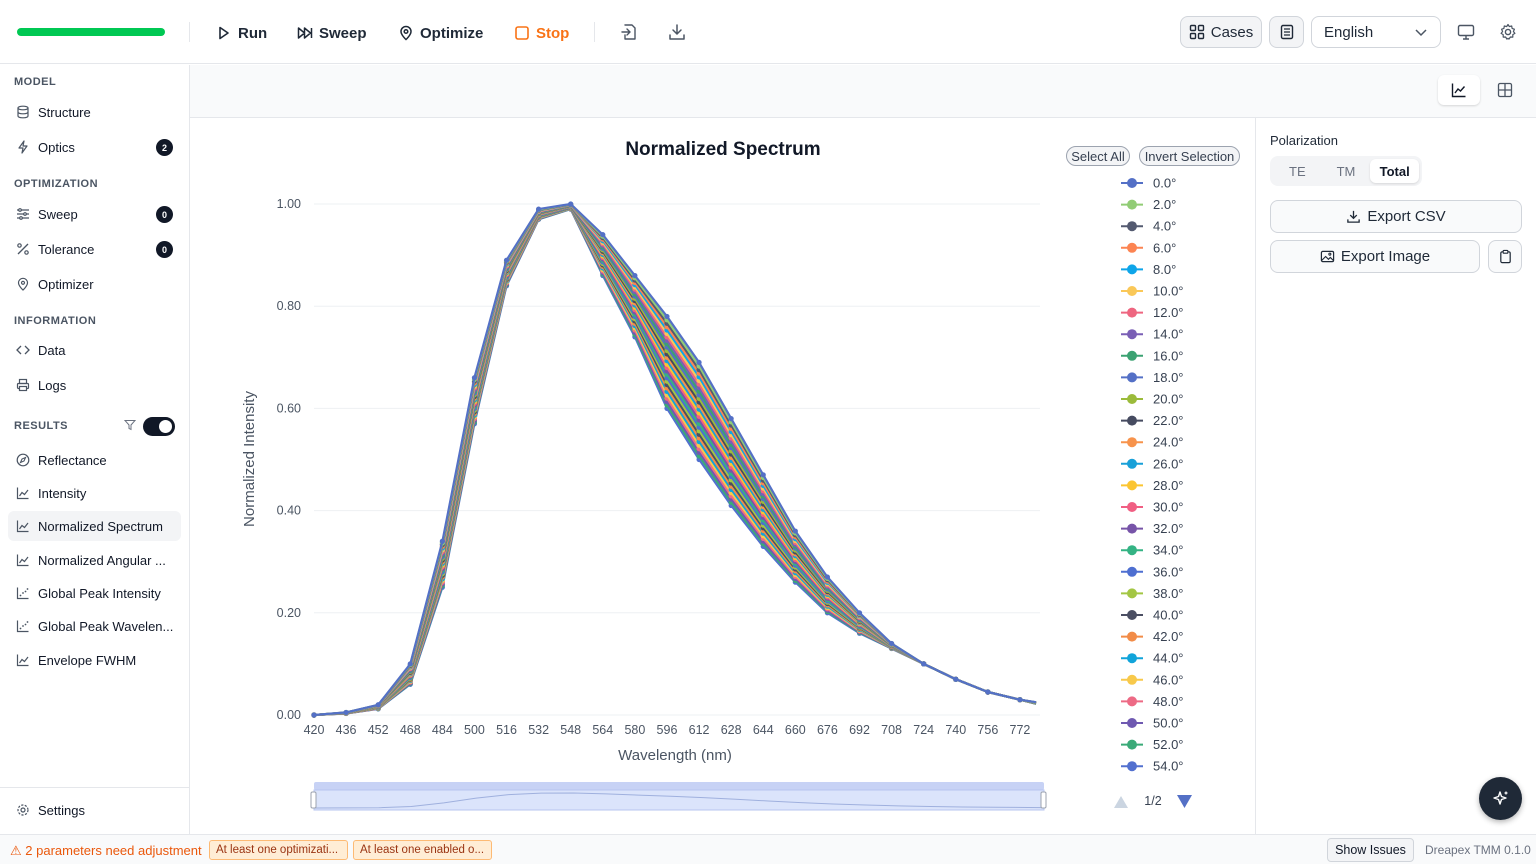  I want to click on x-tick-label: 548, so click(570, 730).